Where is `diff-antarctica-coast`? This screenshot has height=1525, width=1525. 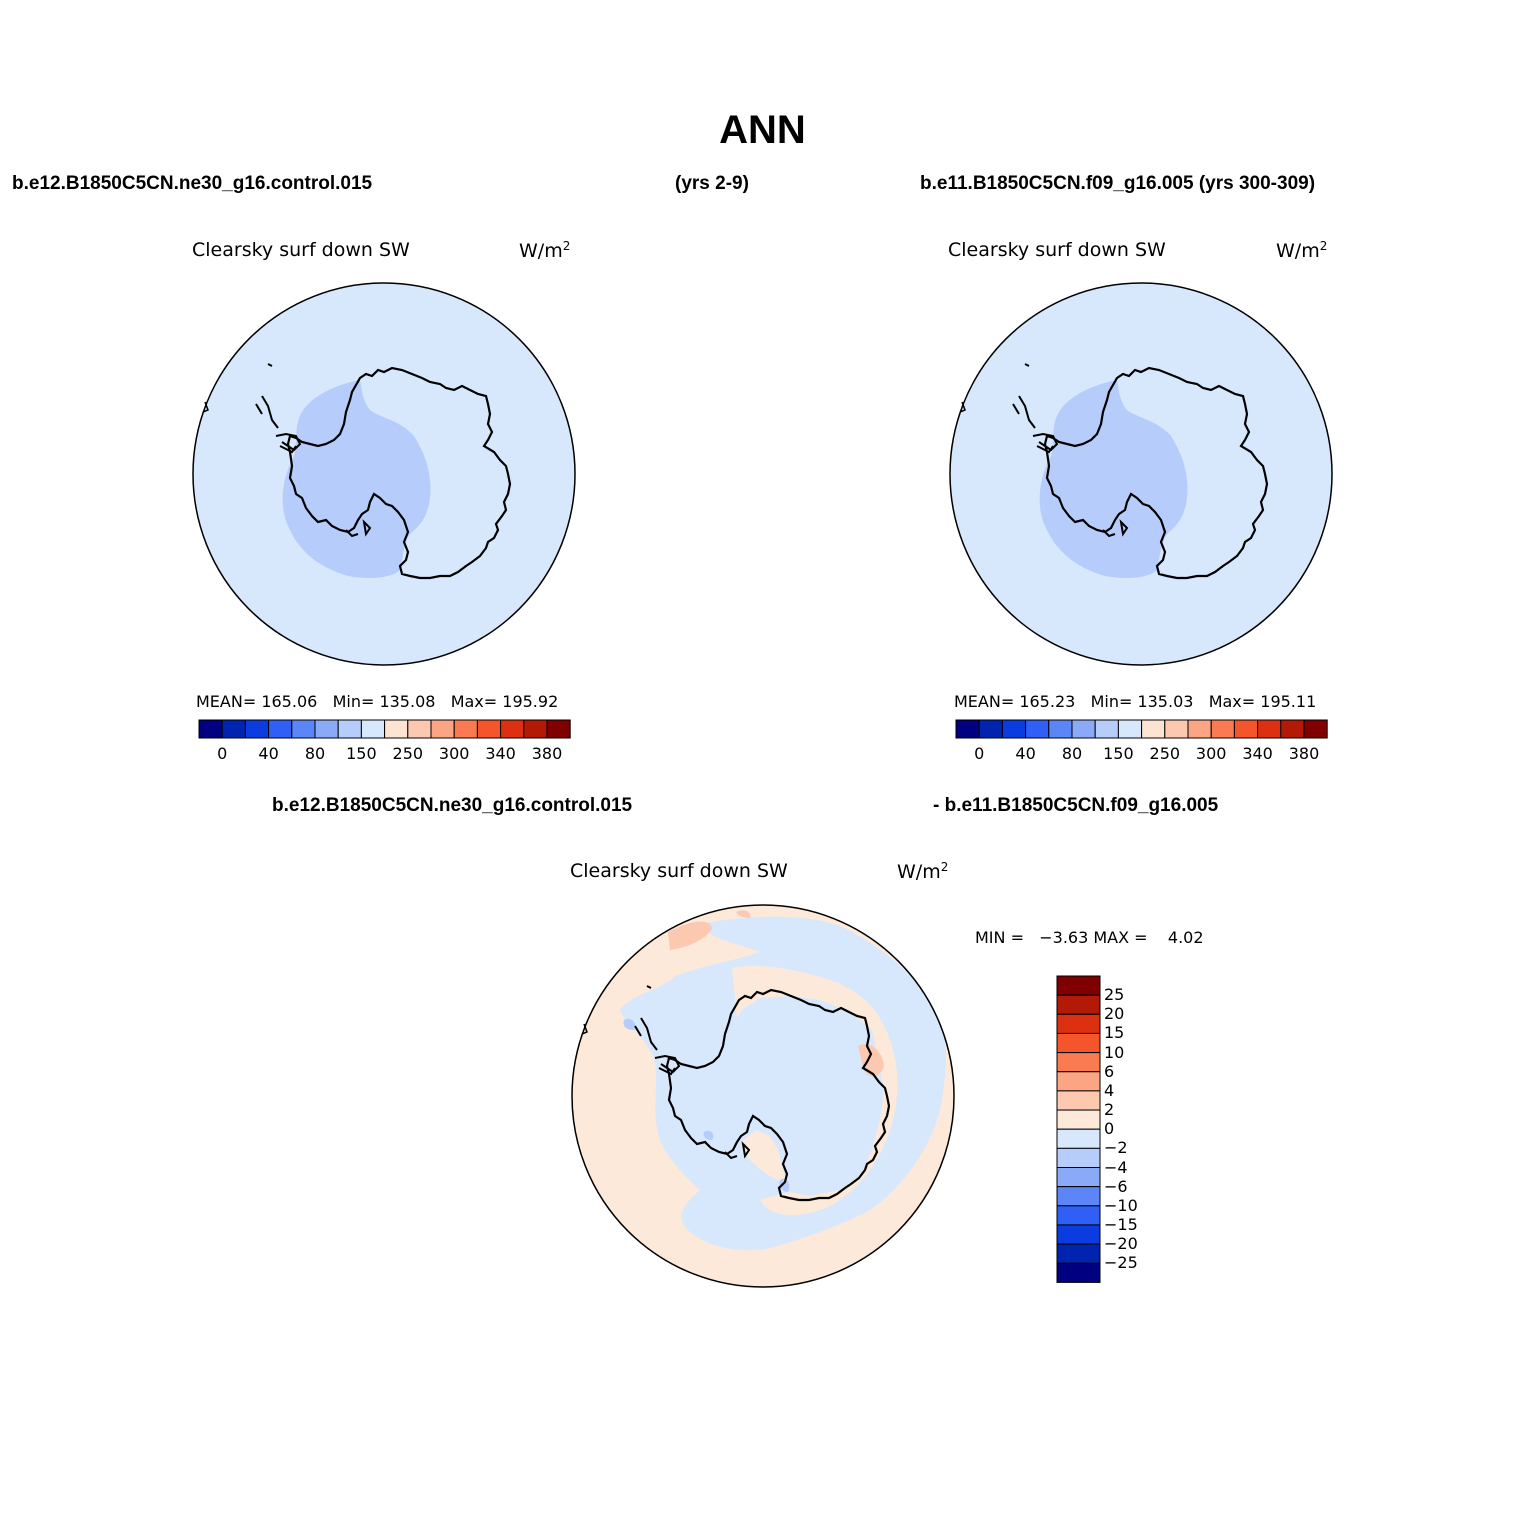 diff-antarctica-coast is located at coordinates (778, 1095).